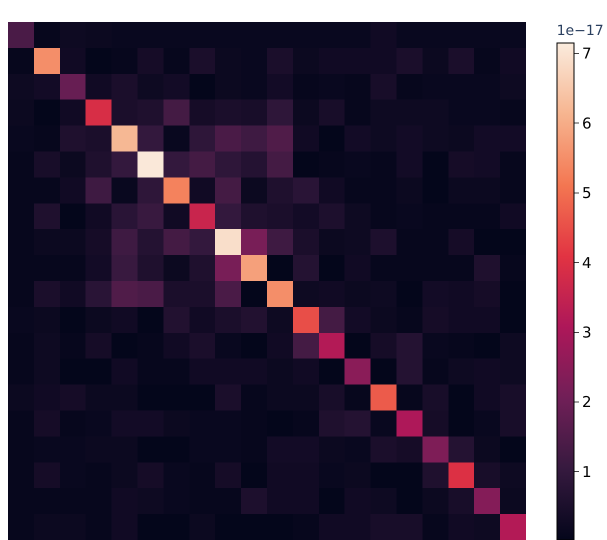 The width and height of the screenshot is (607, 540). Describe the element at coordinates (587, 193) in the screenshot. I see `color-bar-label: 5` at that location.